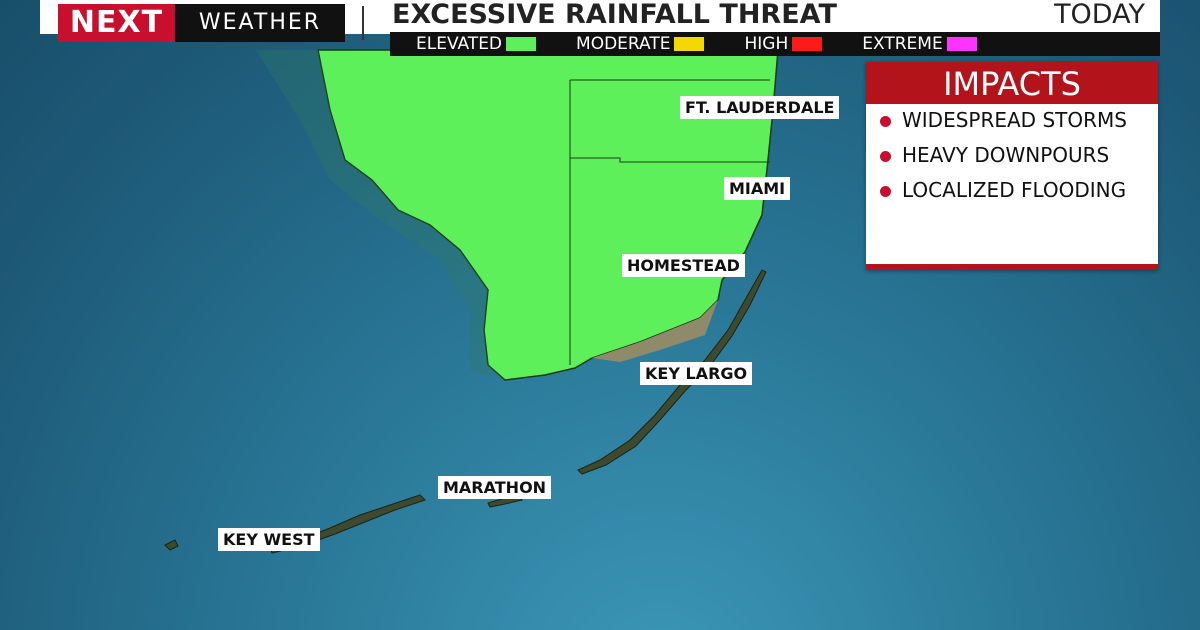 The image size is (1200, 630). What do you see at coordinates (1006, 120) in the screenshot?
I see `impact-item: WIDESPREAD STORMS` at bounding box center [1006, 120].